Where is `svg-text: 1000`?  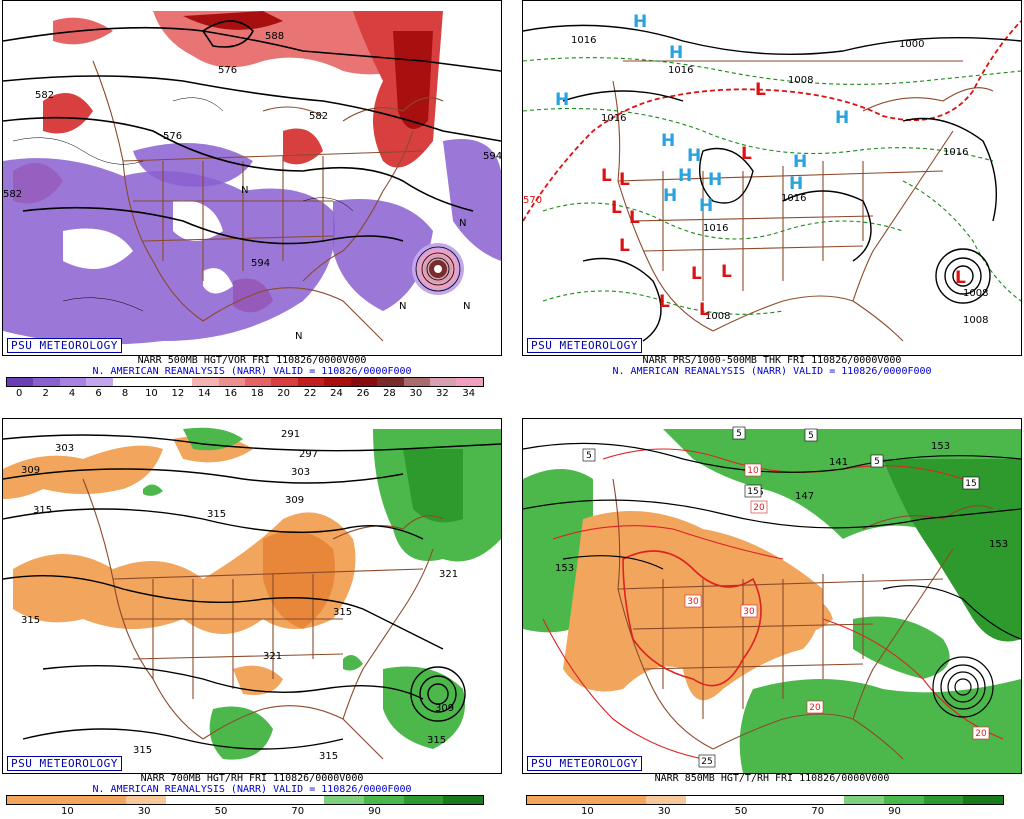
svg-text: 1000 is located at coordinates (911, 44).